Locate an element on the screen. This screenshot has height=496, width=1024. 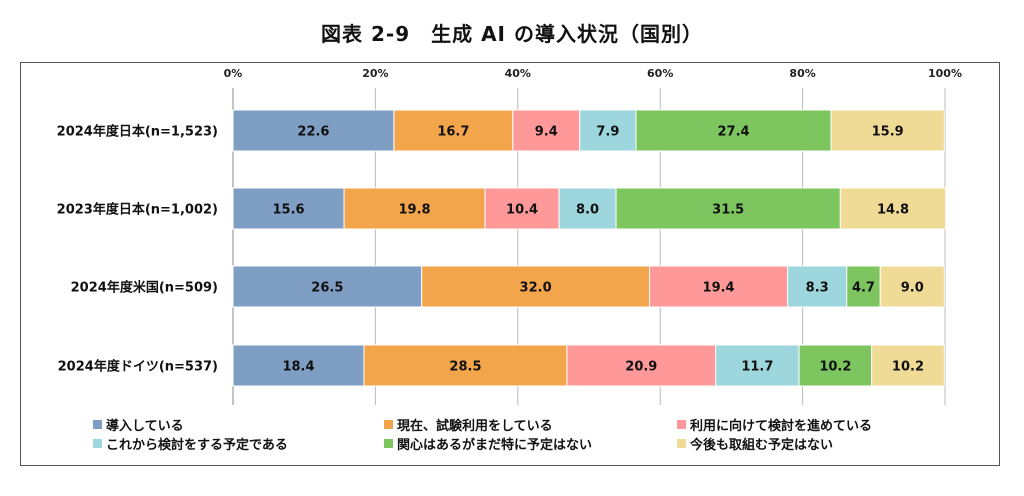
legend-item: 現在、試験利用をしている is located at coordinates (468, 424).